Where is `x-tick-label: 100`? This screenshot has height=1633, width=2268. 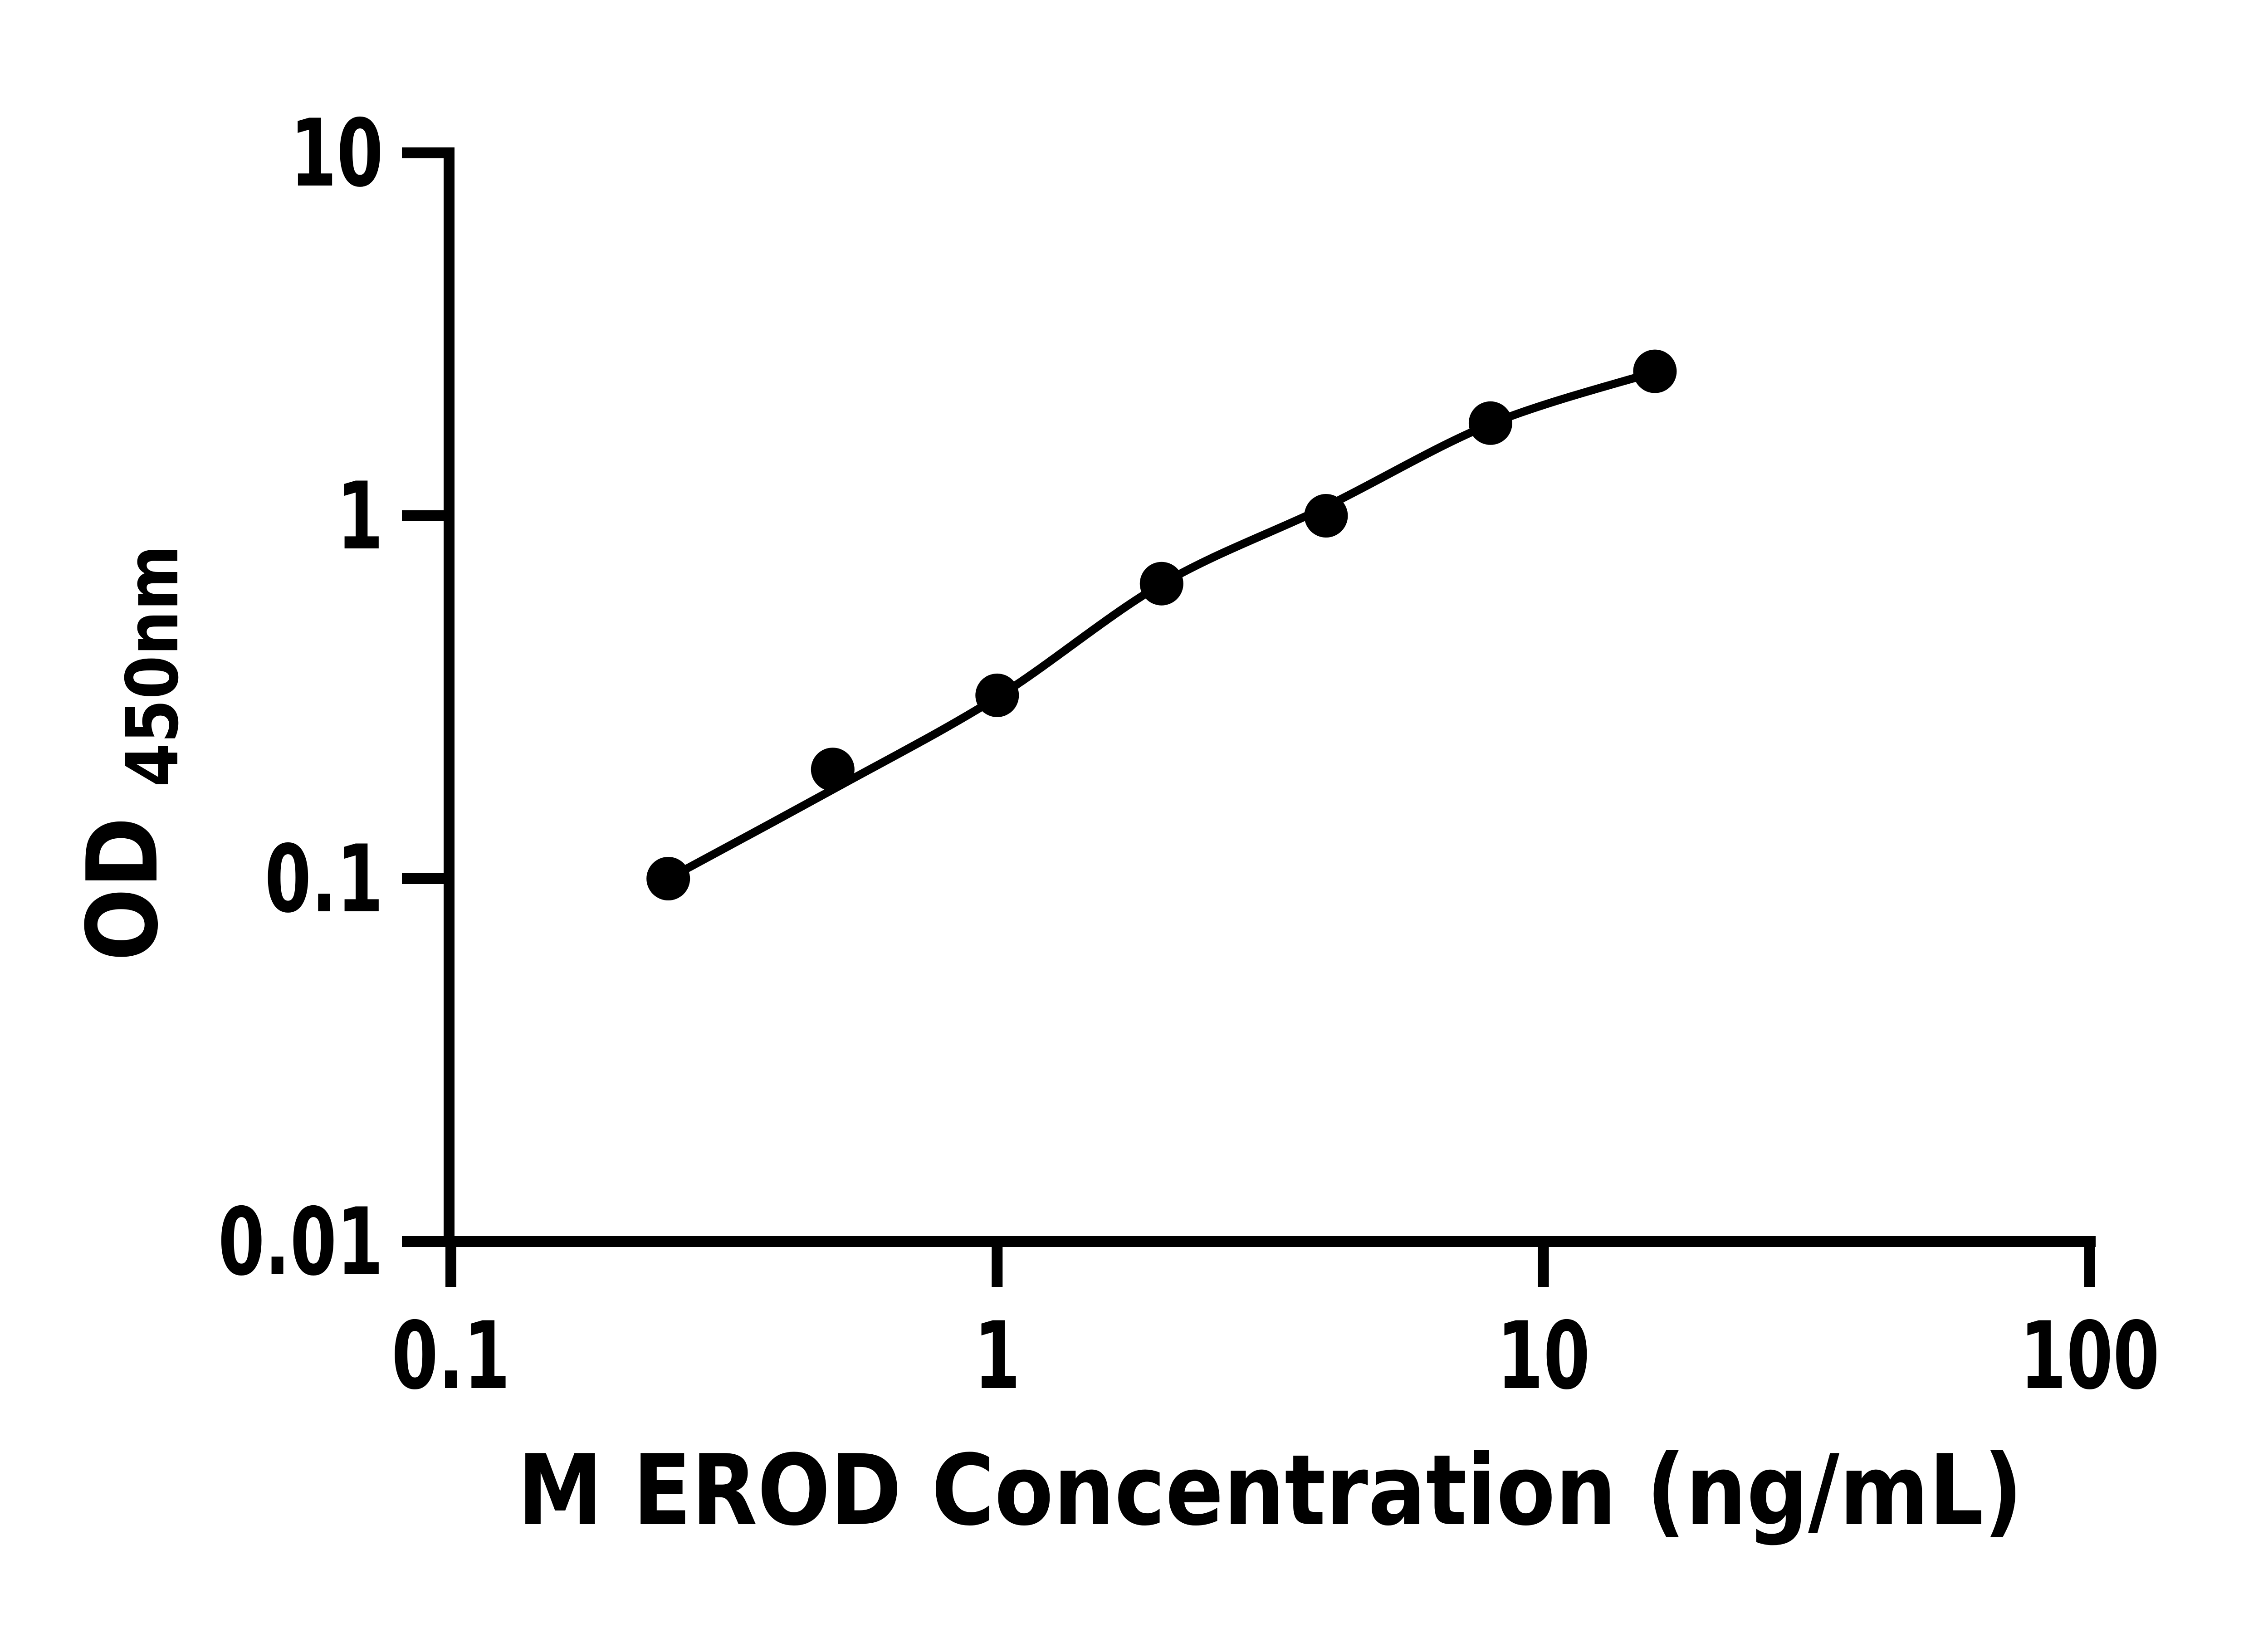 x-tick-label: 100 is located at coordinates (2090, 1356).